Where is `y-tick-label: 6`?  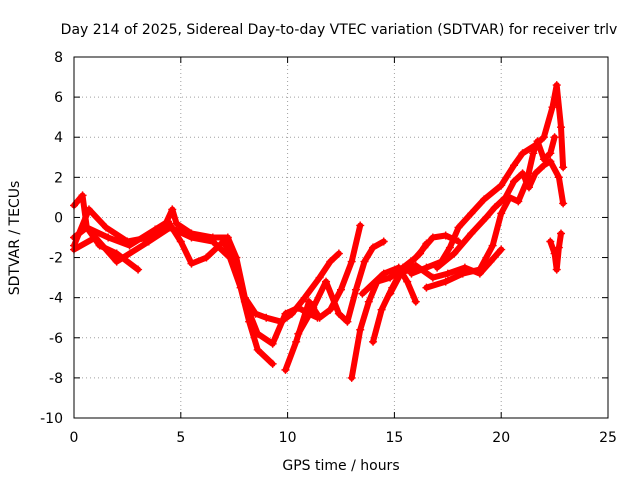 y-tick-label: 6 is located at coordinates (58, 98).